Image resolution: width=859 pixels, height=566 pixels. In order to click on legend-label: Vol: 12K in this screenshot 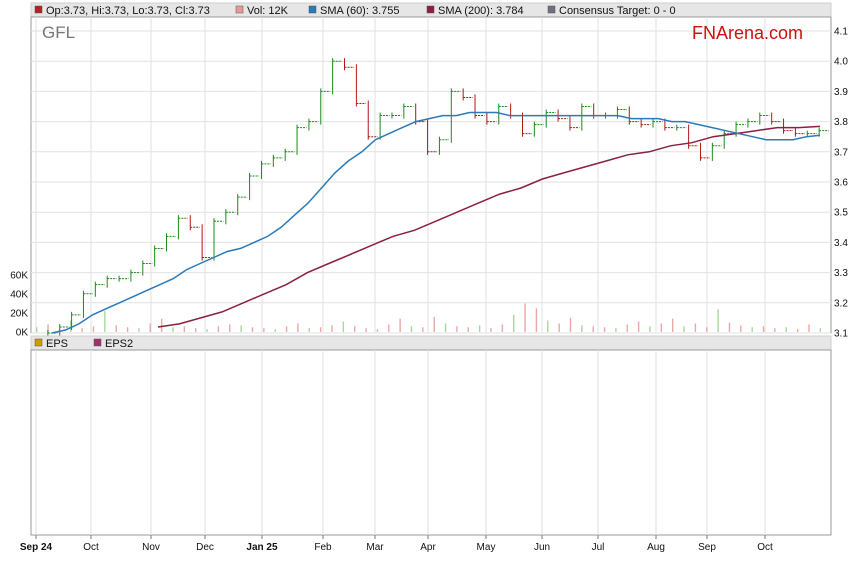, I will do `click(268, 11)`.